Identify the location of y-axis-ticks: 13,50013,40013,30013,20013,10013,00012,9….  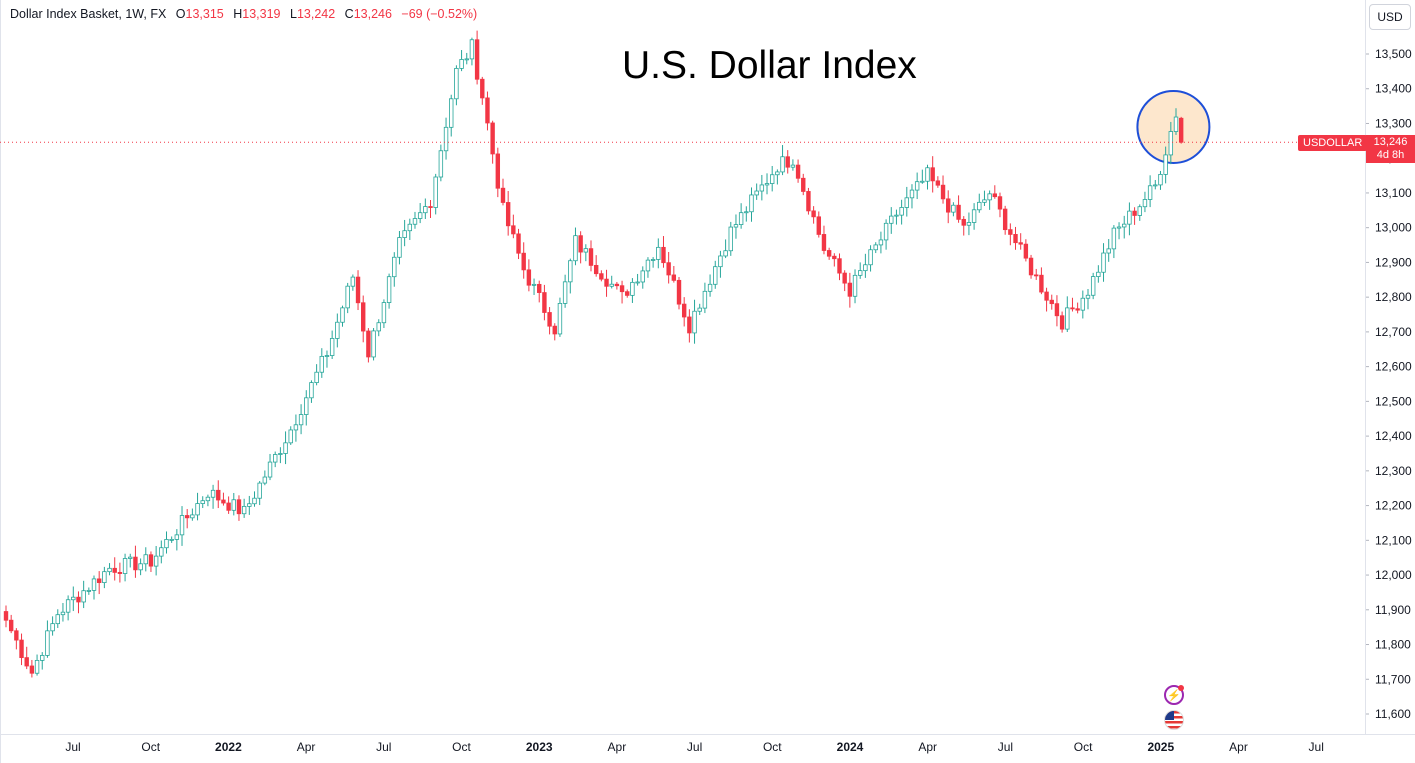
(1388, 384).